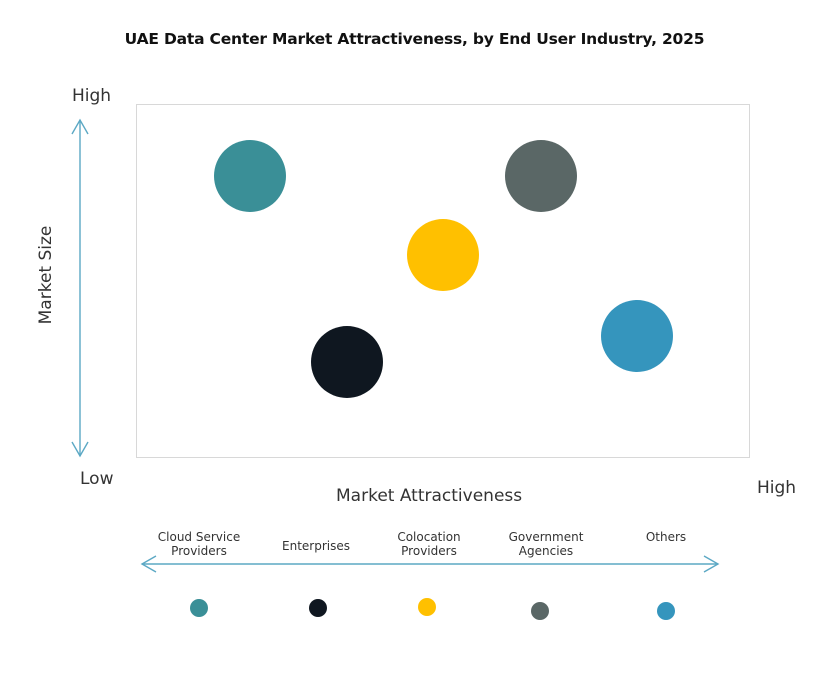 This screenshot has width=829, height=690. What do you see at coordinates (429, 496) in the screenshot?
I see `x-axis-title: Market Attractiveness` at bounding box center [429, 496].